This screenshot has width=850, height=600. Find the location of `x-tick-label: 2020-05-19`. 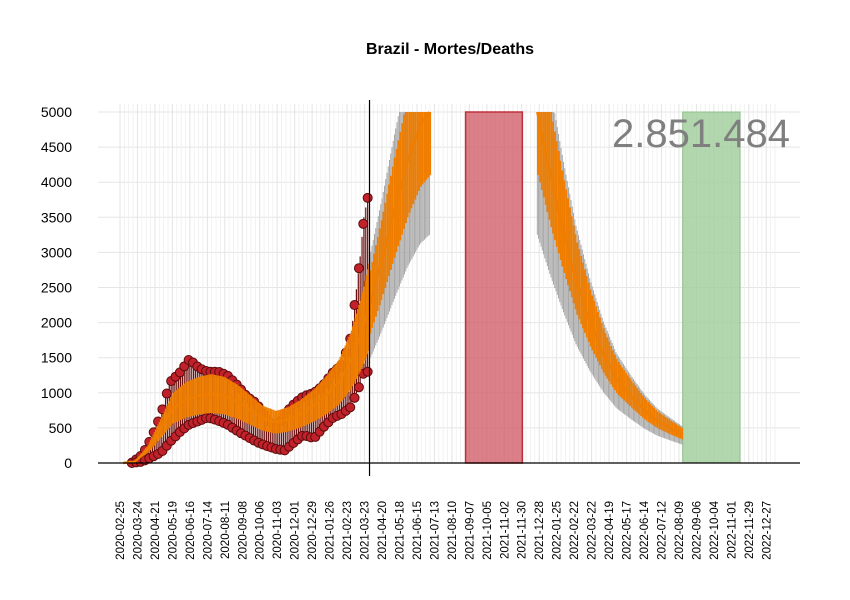

x-tick-label: 2020-05-19 is located at coordinates (173, 530).